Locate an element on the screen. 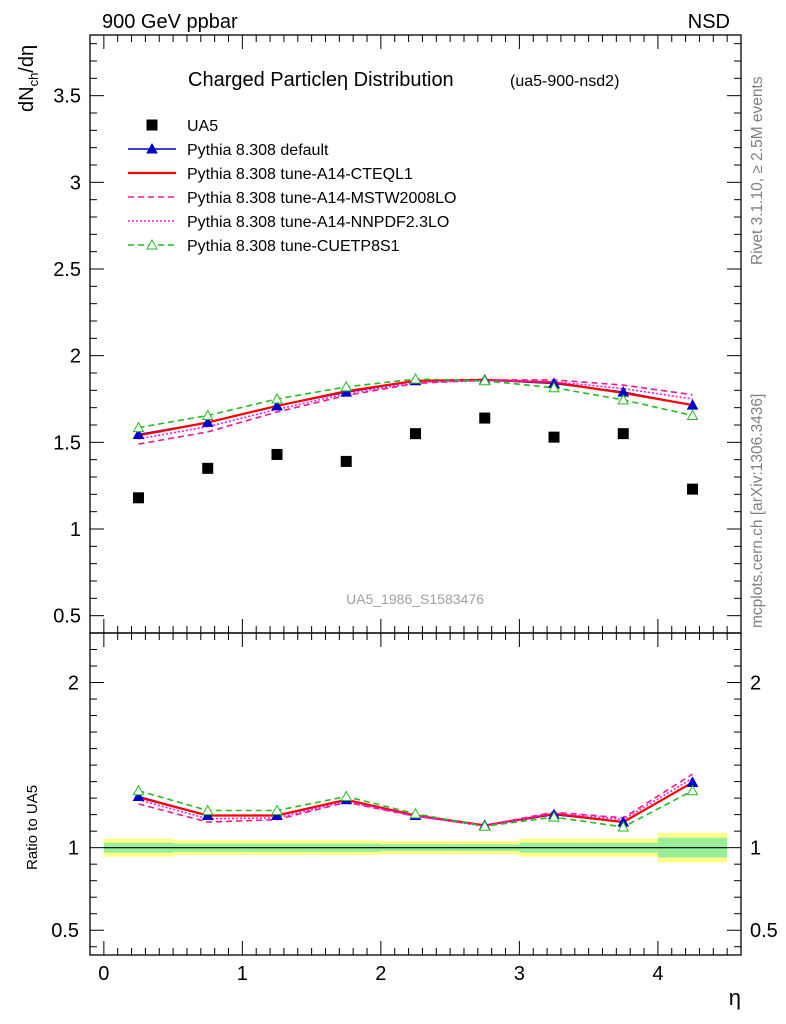 Image resolution: width=786 pixels, height=1024 pixels. header-right: NSD is located at coordinates (709, 22).